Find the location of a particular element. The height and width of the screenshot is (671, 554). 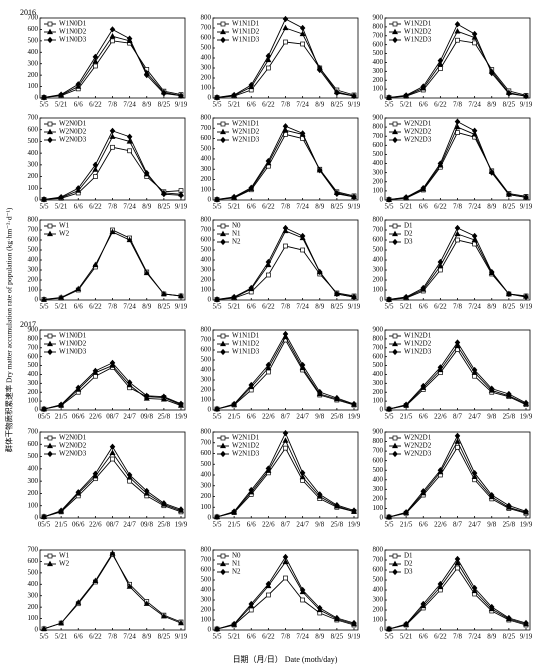

x-tick-label: 05/5 is located at coordinates (44, 525).